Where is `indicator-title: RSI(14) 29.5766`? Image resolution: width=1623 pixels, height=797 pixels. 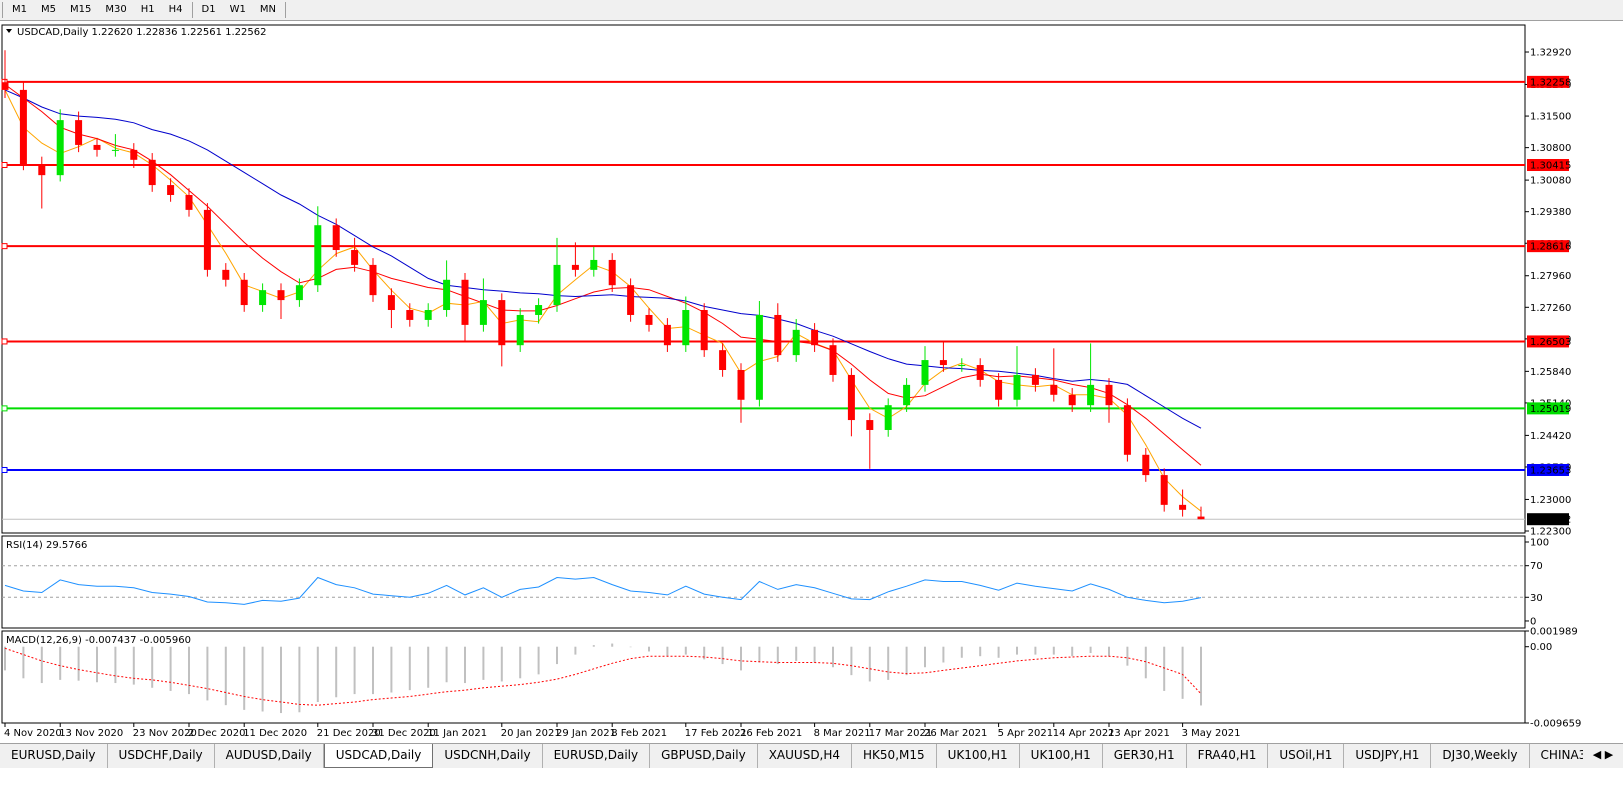 indicator-title: RSI(14) 29.5766 is located at coordinates (46, 545).